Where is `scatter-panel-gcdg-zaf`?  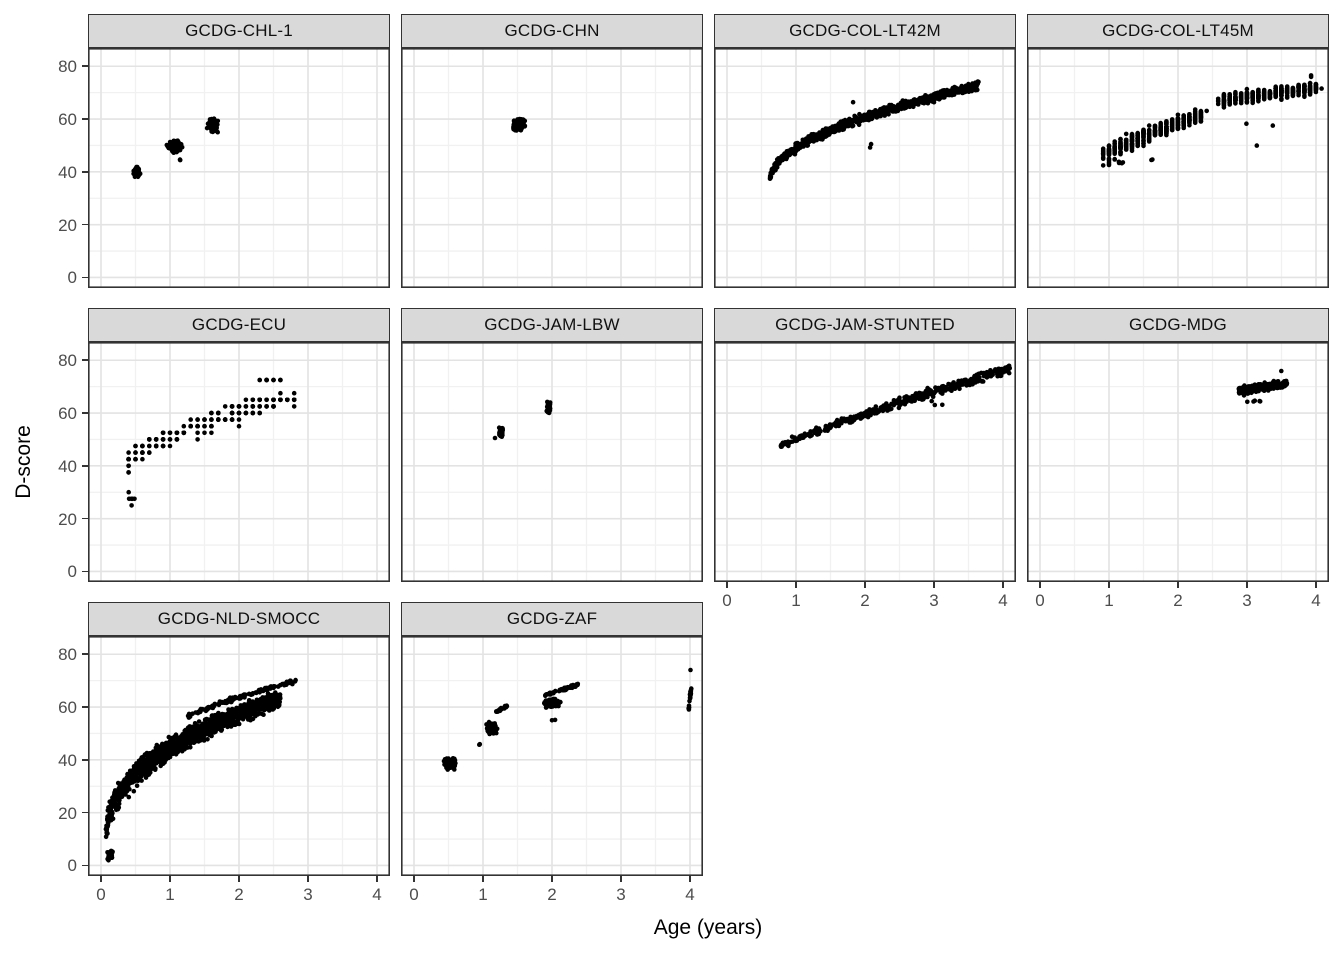 scatter-panel-gcdg-zaf is located at coordinates (552, 756).